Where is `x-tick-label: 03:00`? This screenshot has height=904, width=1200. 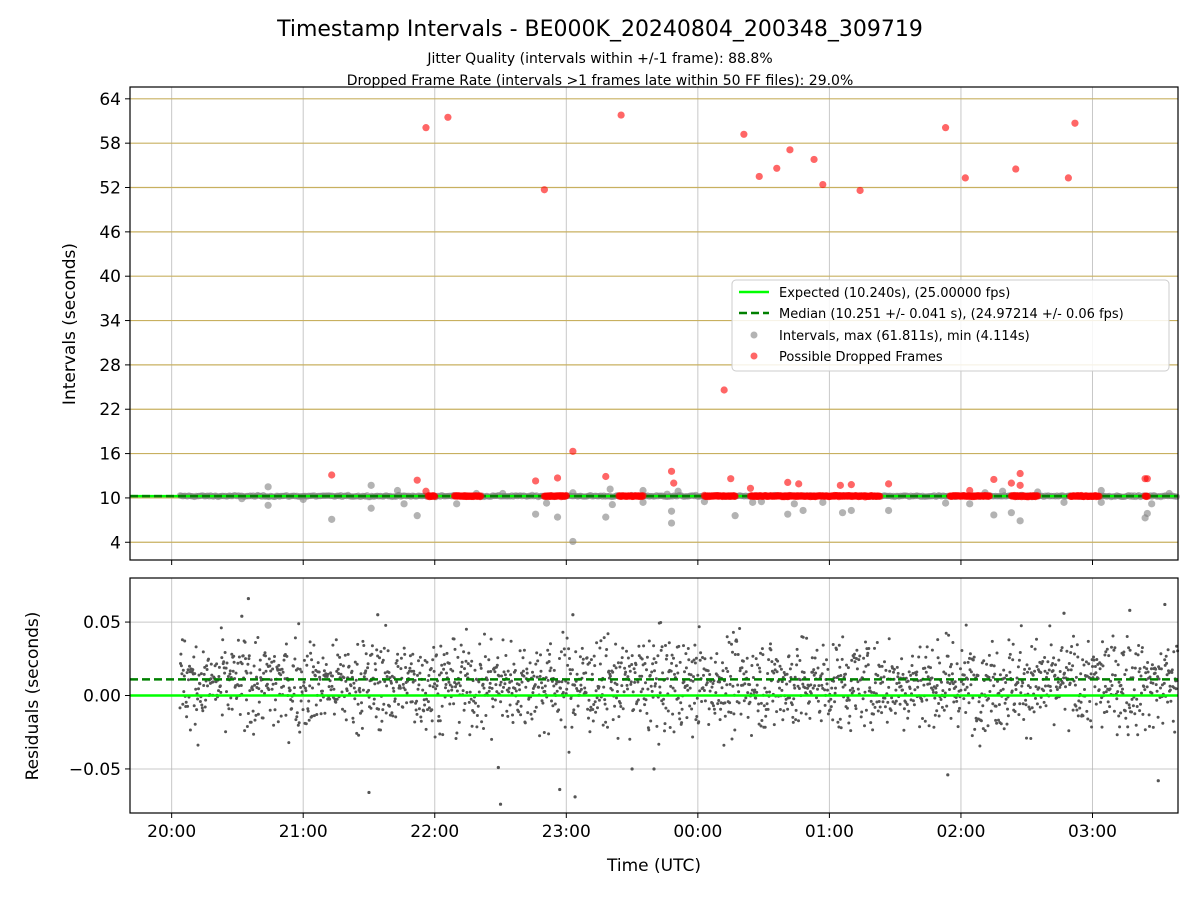
x-tick-label: 03:00 is located at coordinates (1092, 832).